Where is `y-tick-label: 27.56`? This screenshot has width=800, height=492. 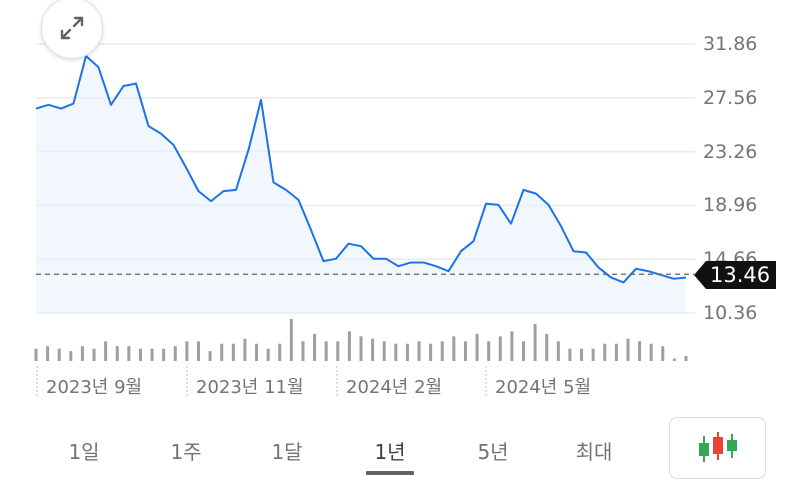 y-tick-label: 27.56 is located at coordinates (730, 97).